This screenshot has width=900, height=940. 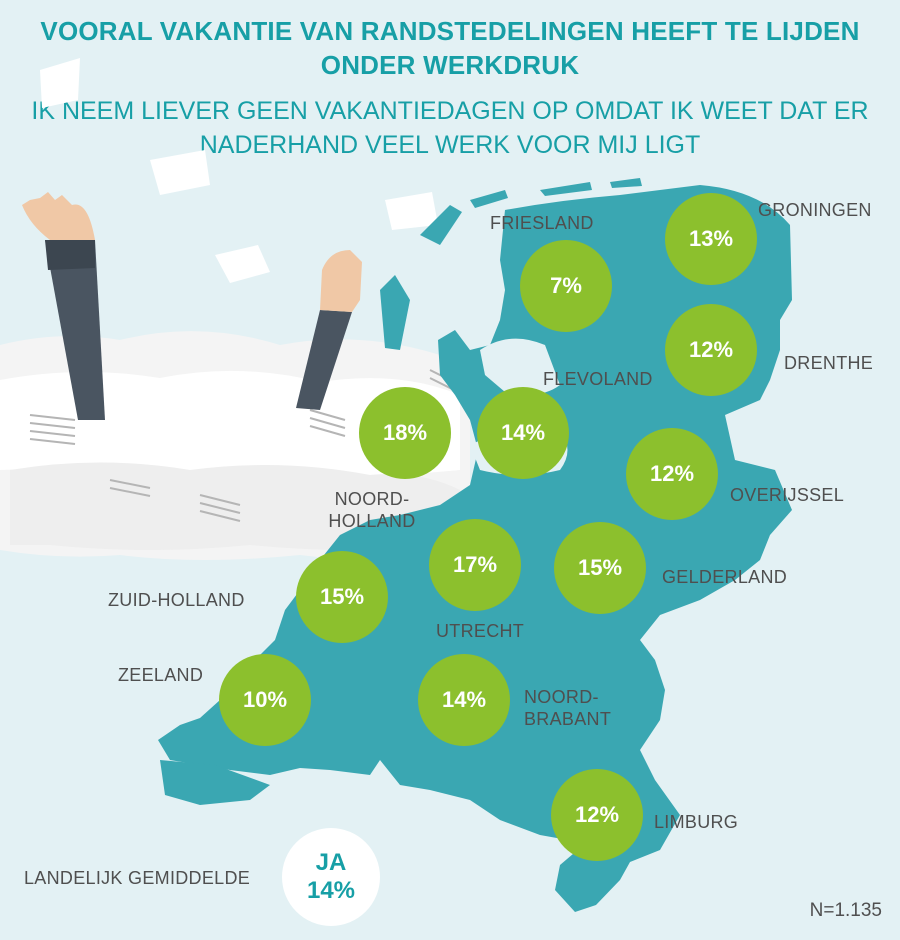 I want to click on value-bubble-friesland: 7%, so click(x=566, y=286).